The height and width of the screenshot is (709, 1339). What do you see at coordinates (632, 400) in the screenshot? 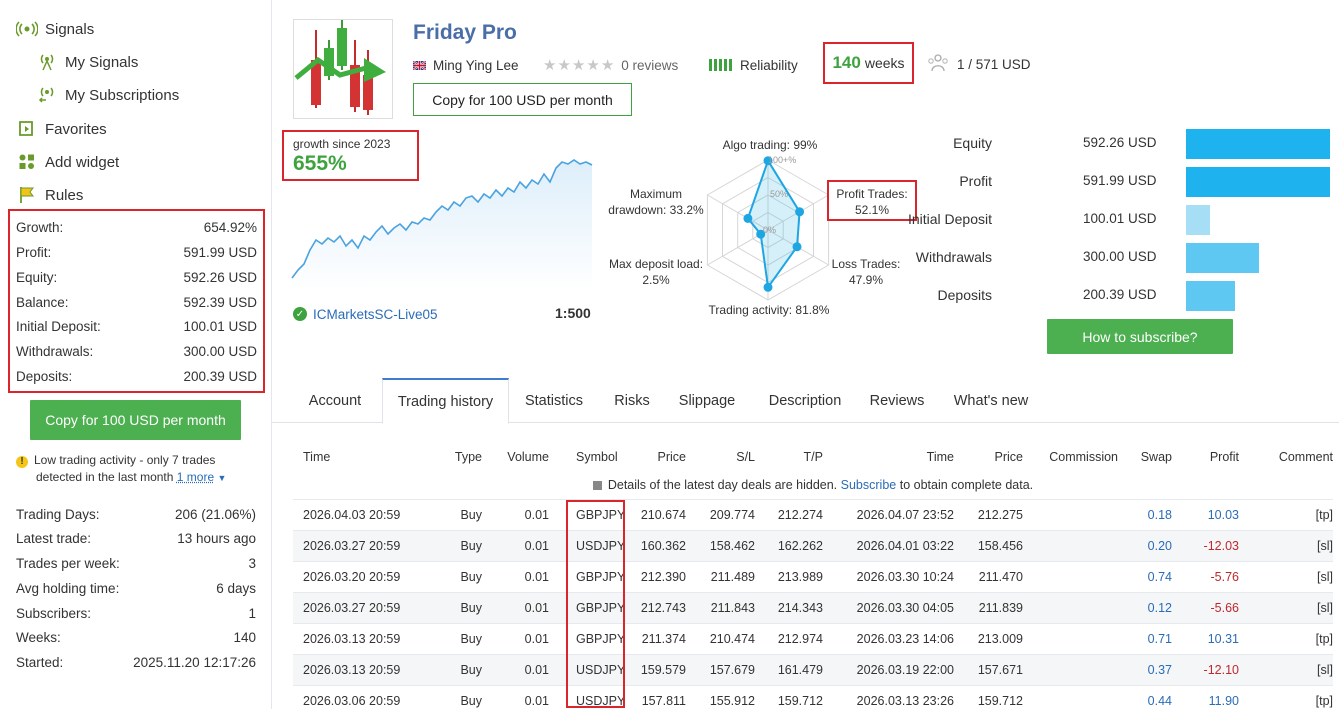
I see `tab-risks: Risks` at bounding box center [632, 400].